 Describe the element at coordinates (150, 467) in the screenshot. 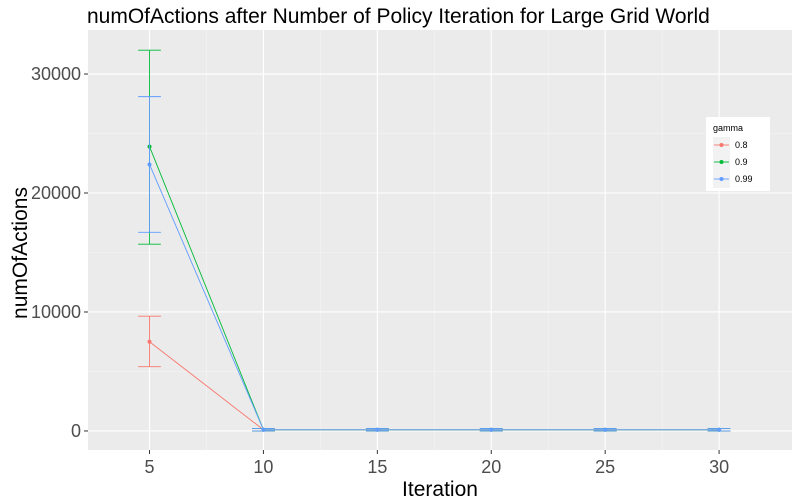

I see `x-tick-label: 5` at that location.